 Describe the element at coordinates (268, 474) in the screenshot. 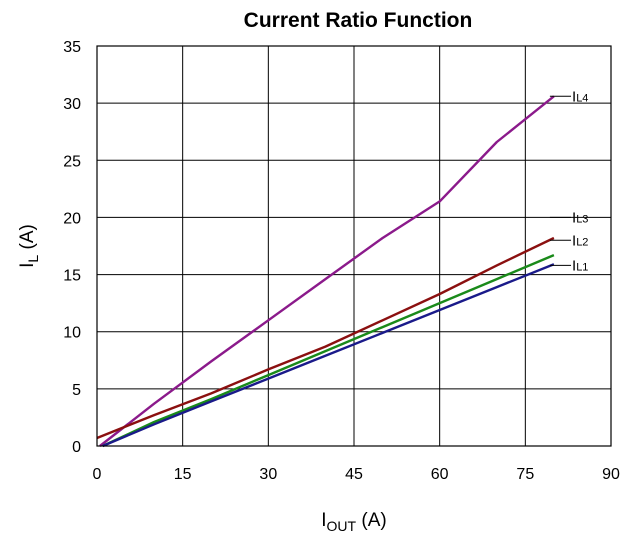

I see `x-tick-label: 30` at that location.